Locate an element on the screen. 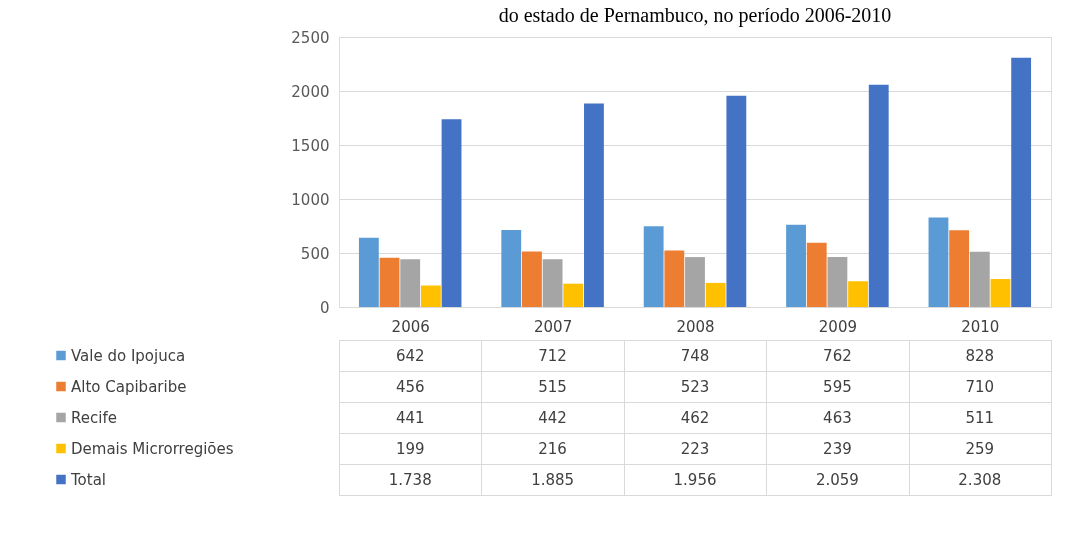  y-tick-label: 2000 is located at coordinates (310, 91).